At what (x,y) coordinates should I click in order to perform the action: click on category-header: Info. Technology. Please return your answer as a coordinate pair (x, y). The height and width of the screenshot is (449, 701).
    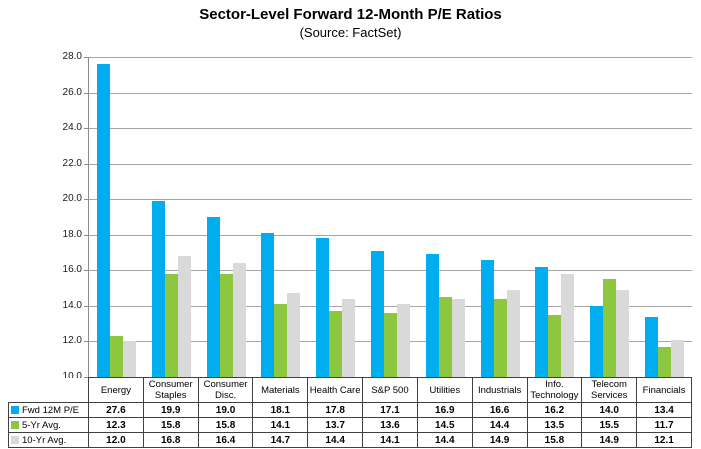
    Looking at the image, I should click on (554, 390).